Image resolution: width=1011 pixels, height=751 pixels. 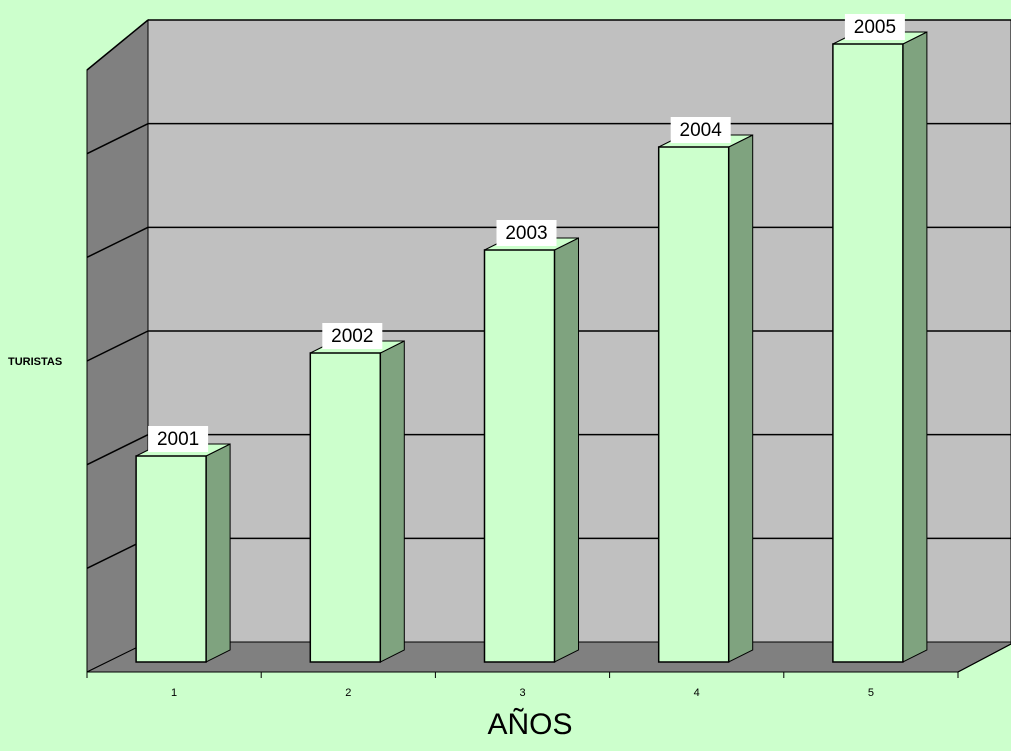 What do you see at coordinates (174, 693) in the screenshot?
I see `x-tick-label: 1` at bounding box center [174, 693].